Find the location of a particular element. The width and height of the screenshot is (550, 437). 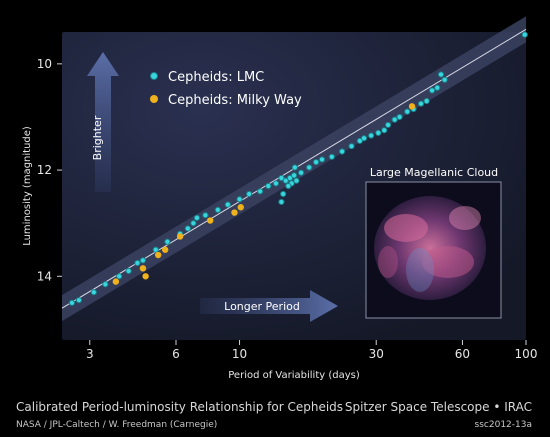

y-tick-label: 12 is located at coordinates (44, 170).